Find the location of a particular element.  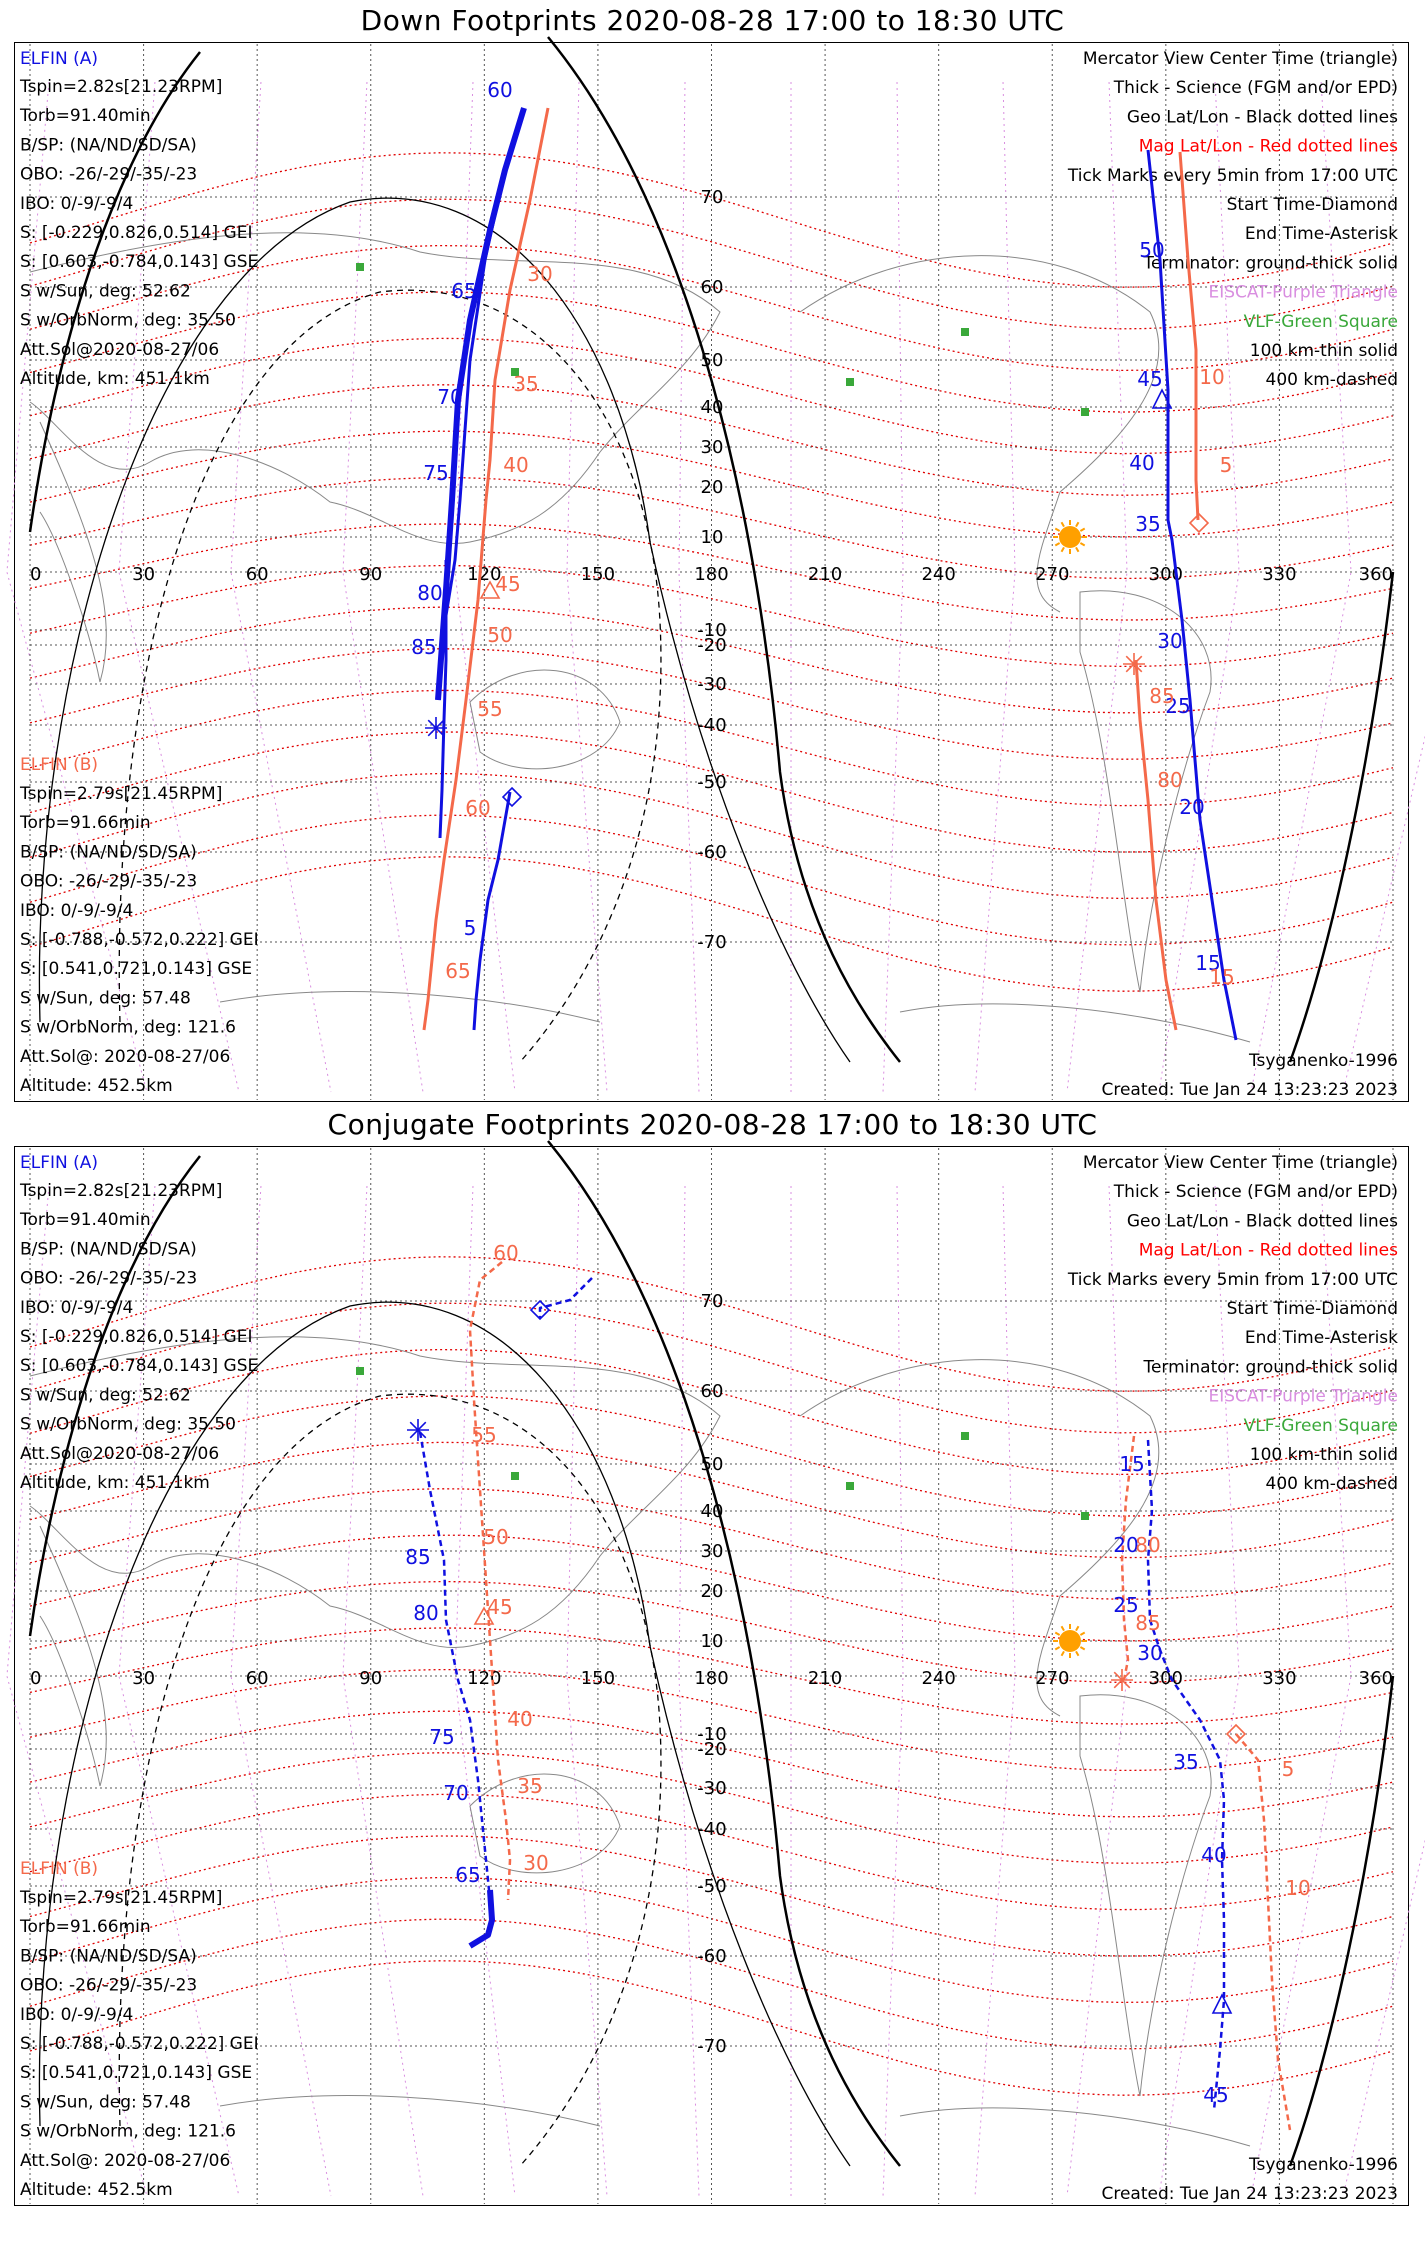

track-tick-label: 70 is located at coordinates (455, 1793).